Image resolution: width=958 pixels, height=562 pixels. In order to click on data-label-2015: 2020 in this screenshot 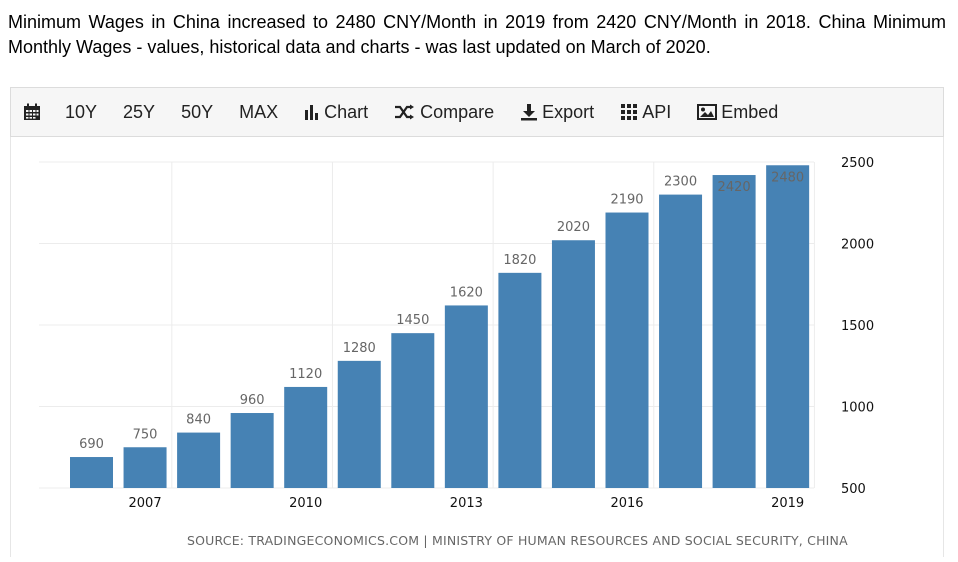, I will do `click(573, 227)`.